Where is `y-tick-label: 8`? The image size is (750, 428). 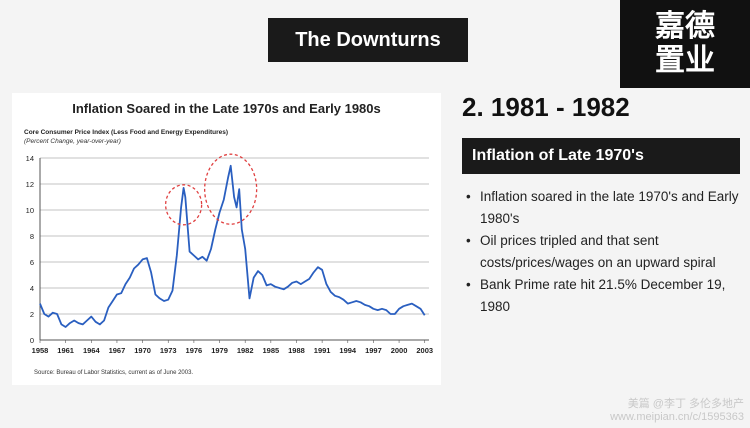 y-tick-label: 8 is located at coordinates (32, 236).